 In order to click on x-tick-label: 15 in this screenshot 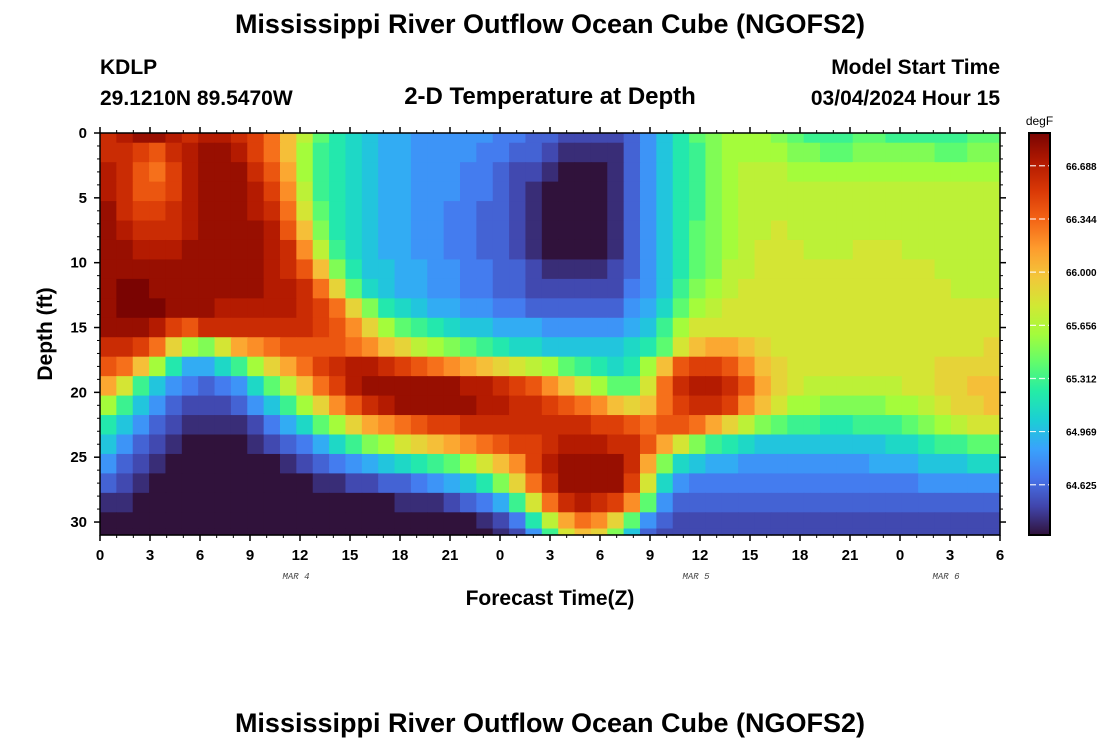, I will do `click(350, 555)`.